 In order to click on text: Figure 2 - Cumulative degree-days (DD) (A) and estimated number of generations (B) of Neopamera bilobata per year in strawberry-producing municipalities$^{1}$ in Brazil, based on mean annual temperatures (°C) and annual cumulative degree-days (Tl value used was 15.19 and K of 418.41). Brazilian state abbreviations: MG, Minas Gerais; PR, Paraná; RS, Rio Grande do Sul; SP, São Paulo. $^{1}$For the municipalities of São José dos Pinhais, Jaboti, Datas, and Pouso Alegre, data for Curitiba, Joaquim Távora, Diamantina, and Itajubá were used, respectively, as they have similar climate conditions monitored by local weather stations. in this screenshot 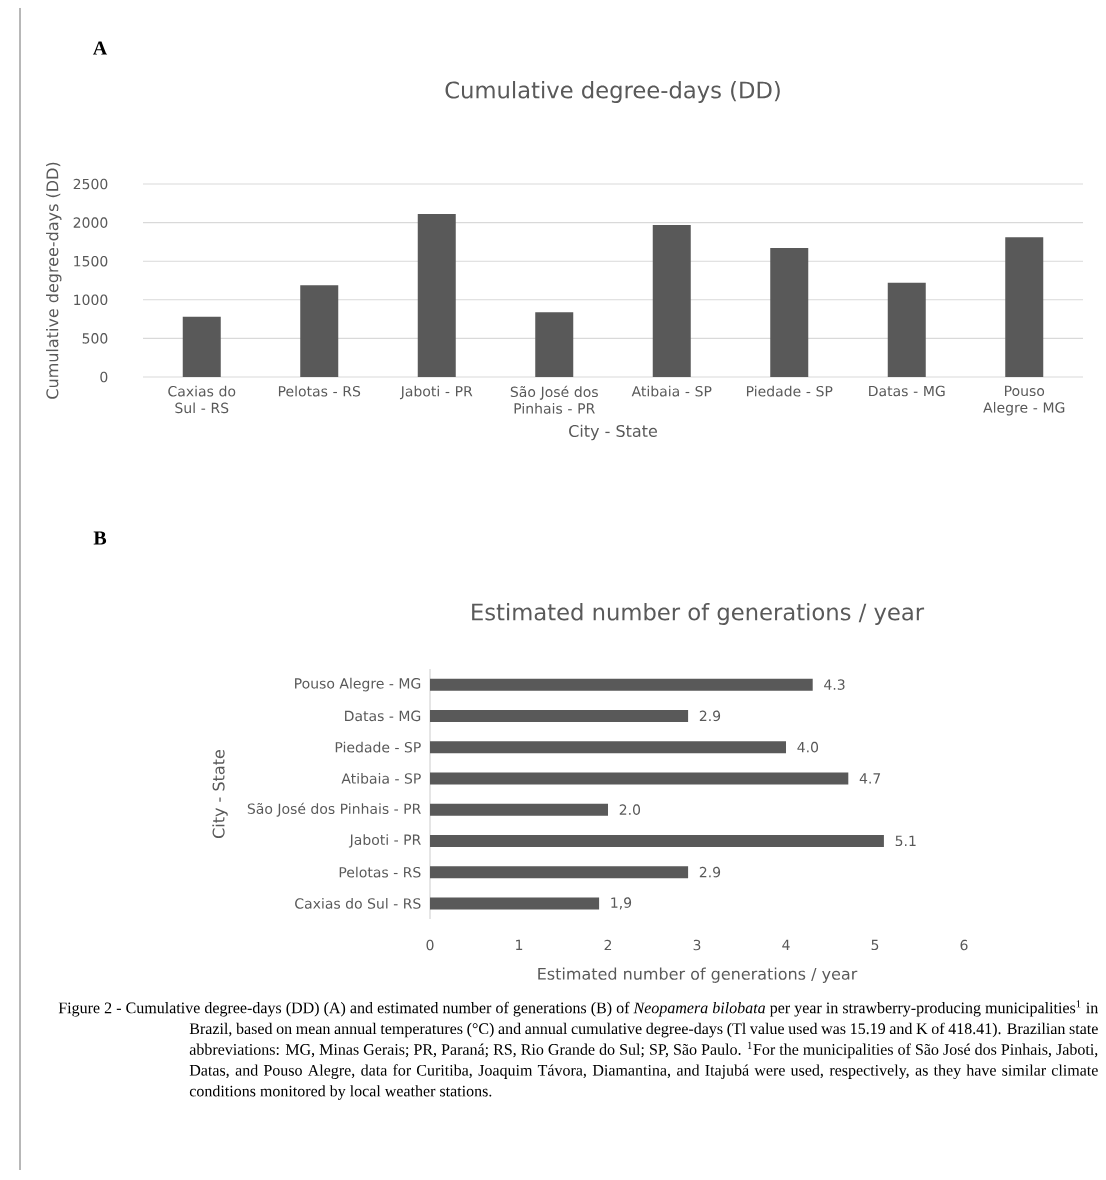, I will do `click(578, 1050)`.